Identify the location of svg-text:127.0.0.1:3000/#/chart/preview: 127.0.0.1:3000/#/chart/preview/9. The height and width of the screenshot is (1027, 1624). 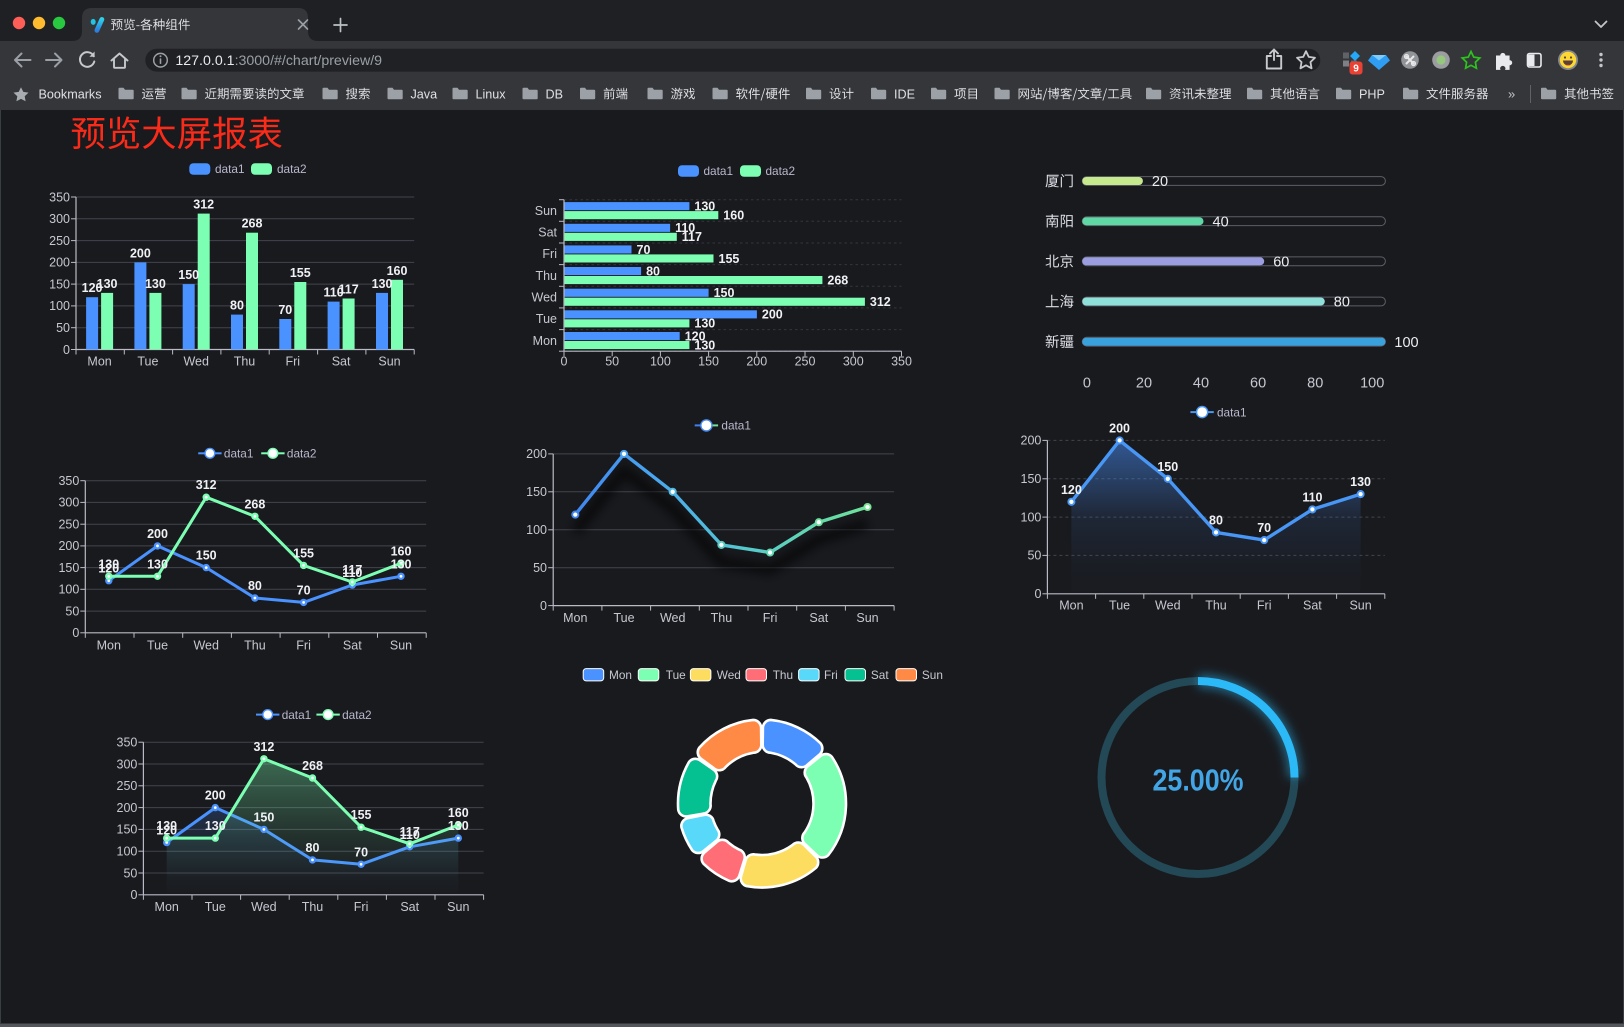
(278, 61).